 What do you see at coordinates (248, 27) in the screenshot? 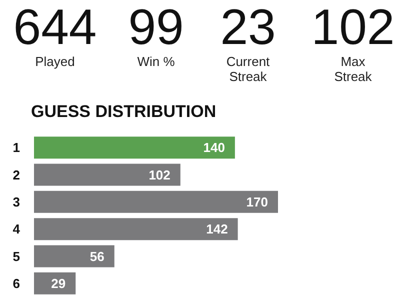
I see `data-label: 23` at bounding box center [248, 27].